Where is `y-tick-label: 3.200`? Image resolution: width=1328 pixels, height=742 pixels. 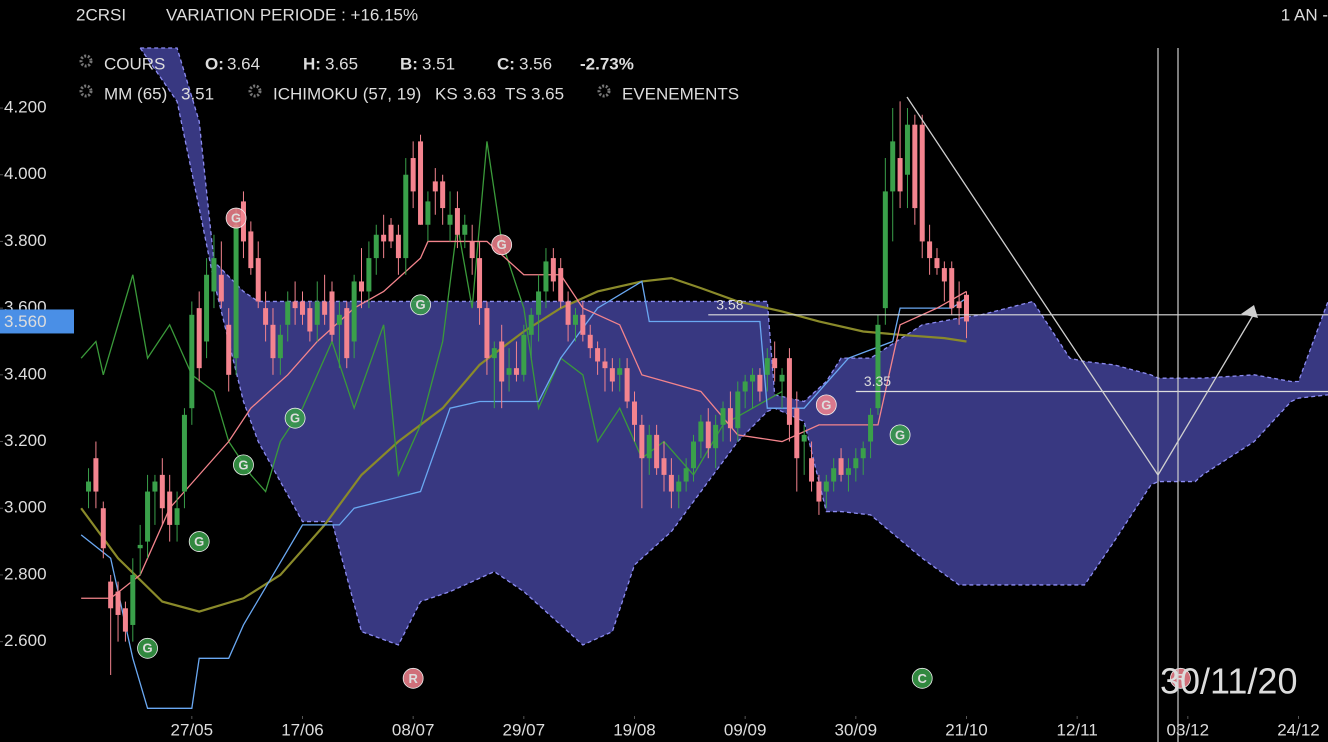 y-tick-label: 3.200 is located at coordinates (25, 440).